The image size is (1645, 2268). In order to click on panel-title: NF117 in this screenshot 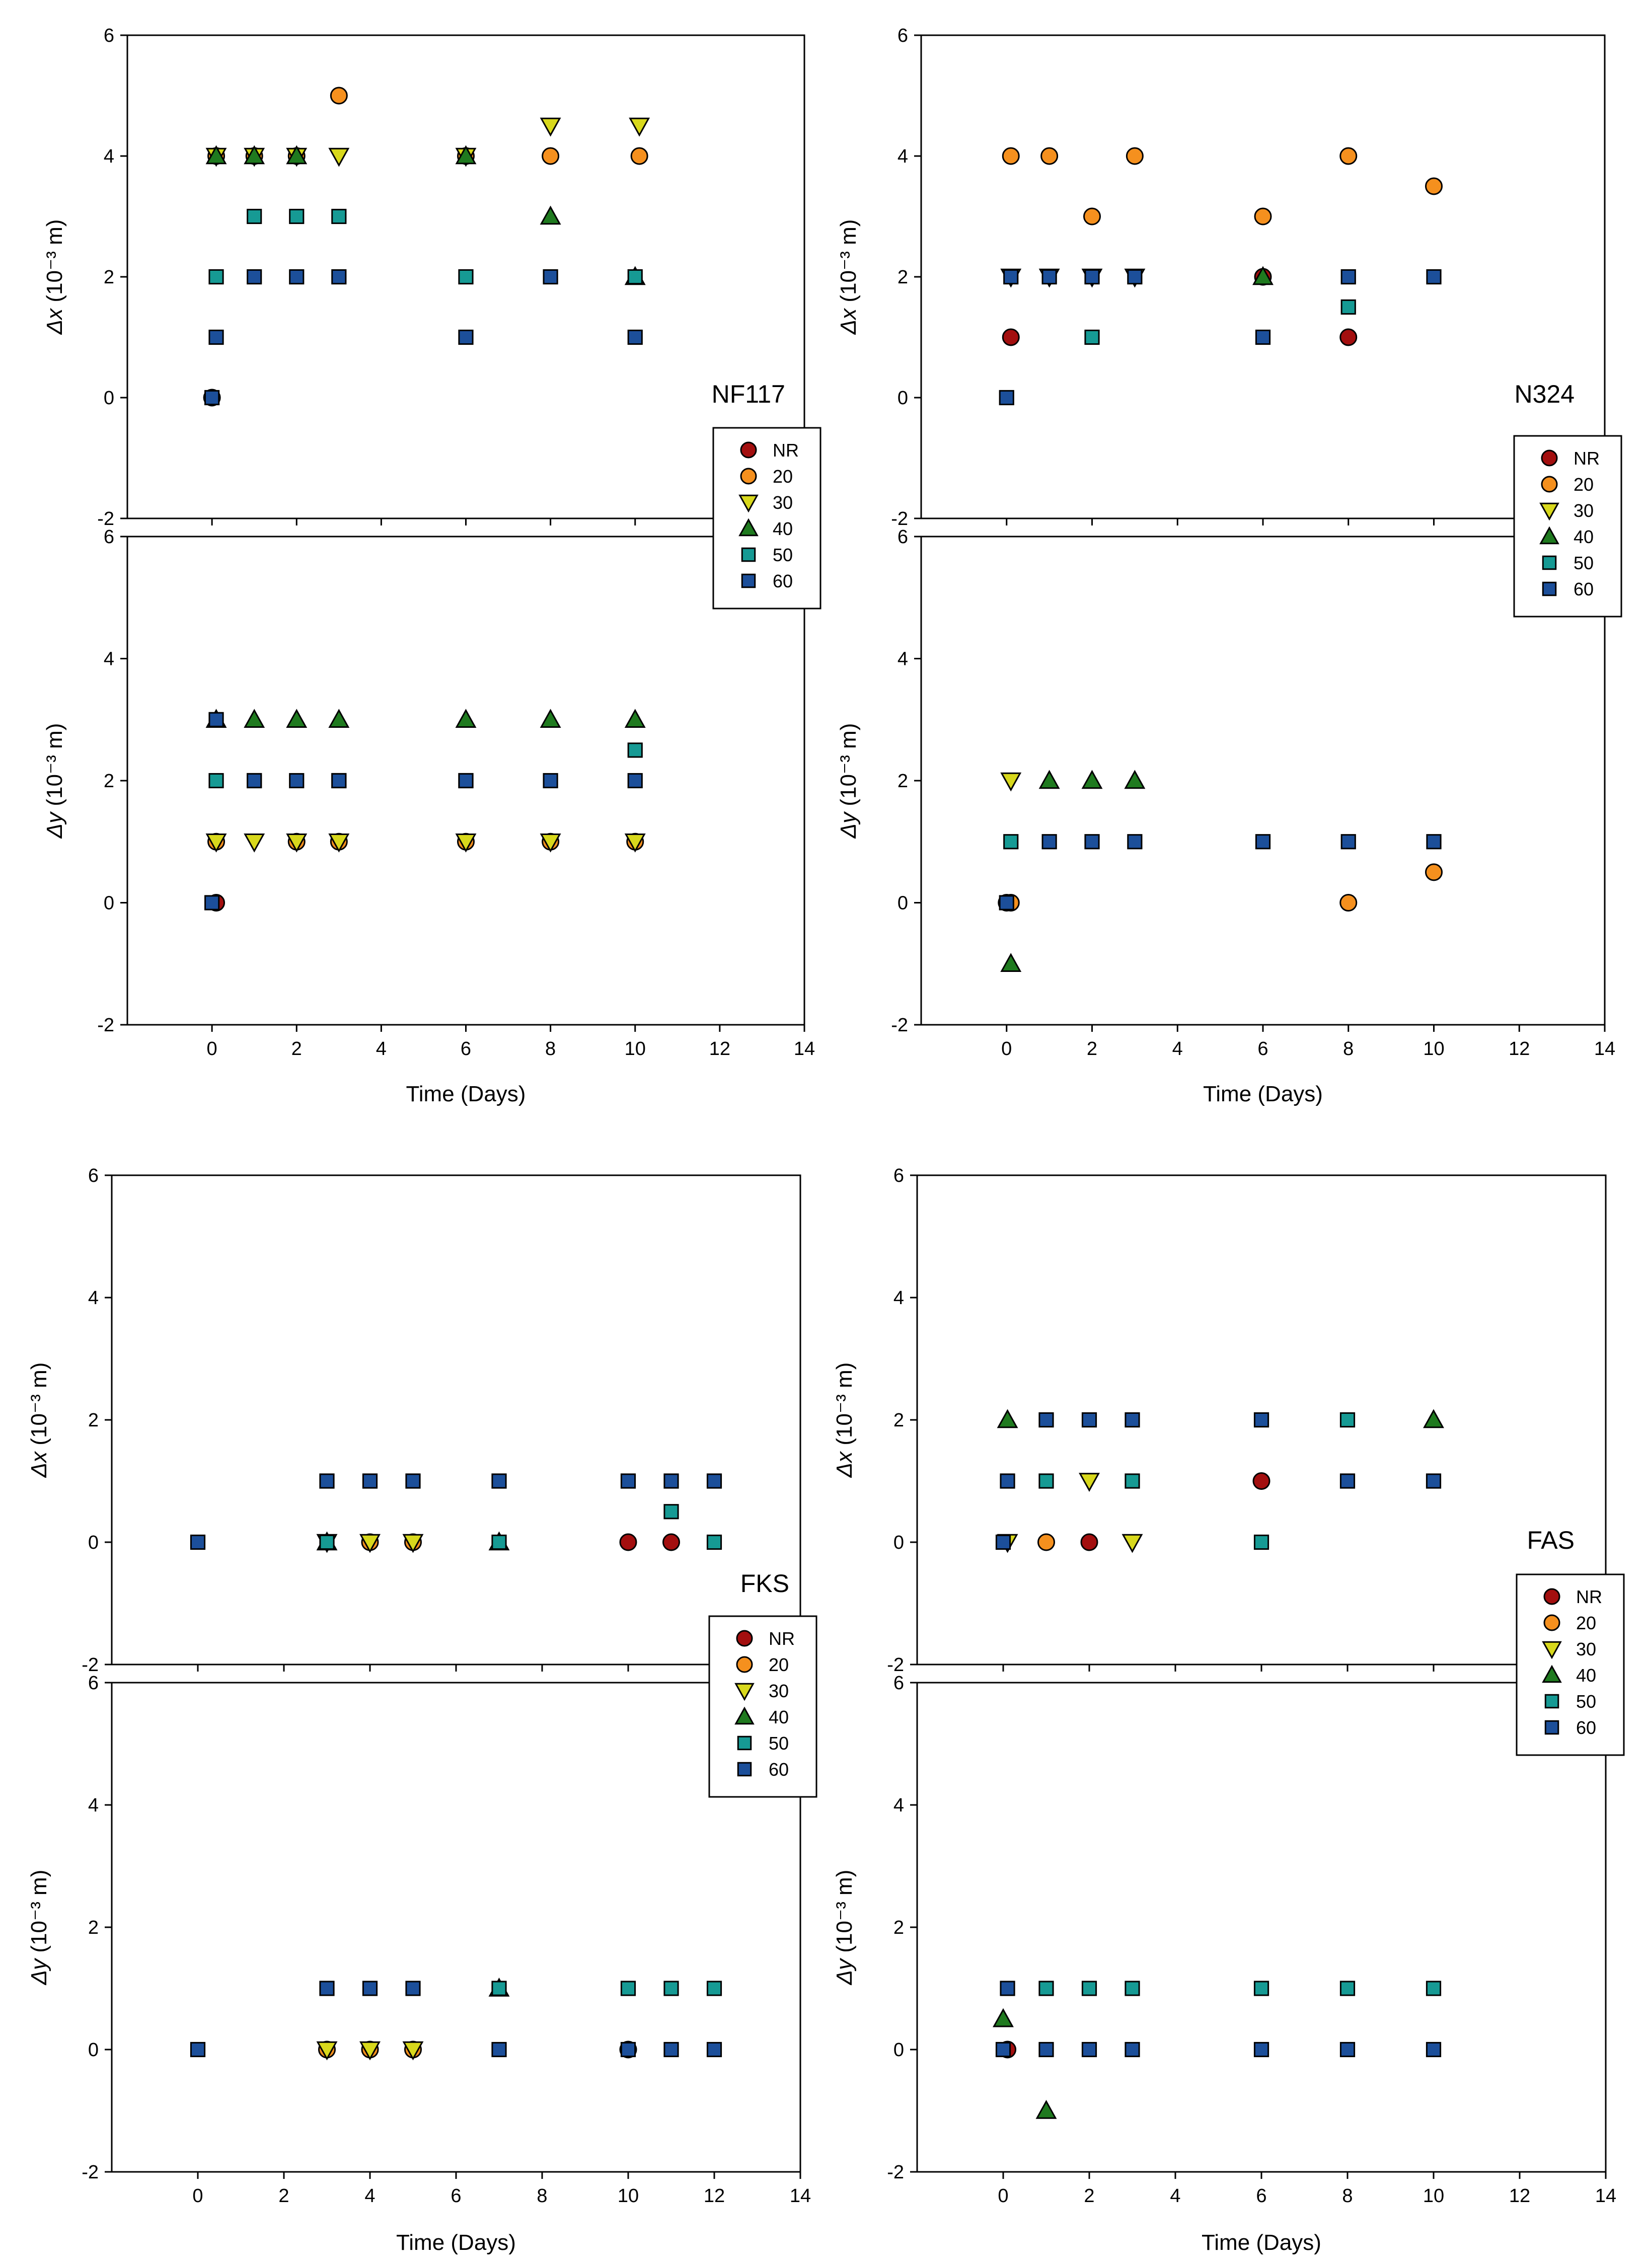, I will do `click(748, 394)`.